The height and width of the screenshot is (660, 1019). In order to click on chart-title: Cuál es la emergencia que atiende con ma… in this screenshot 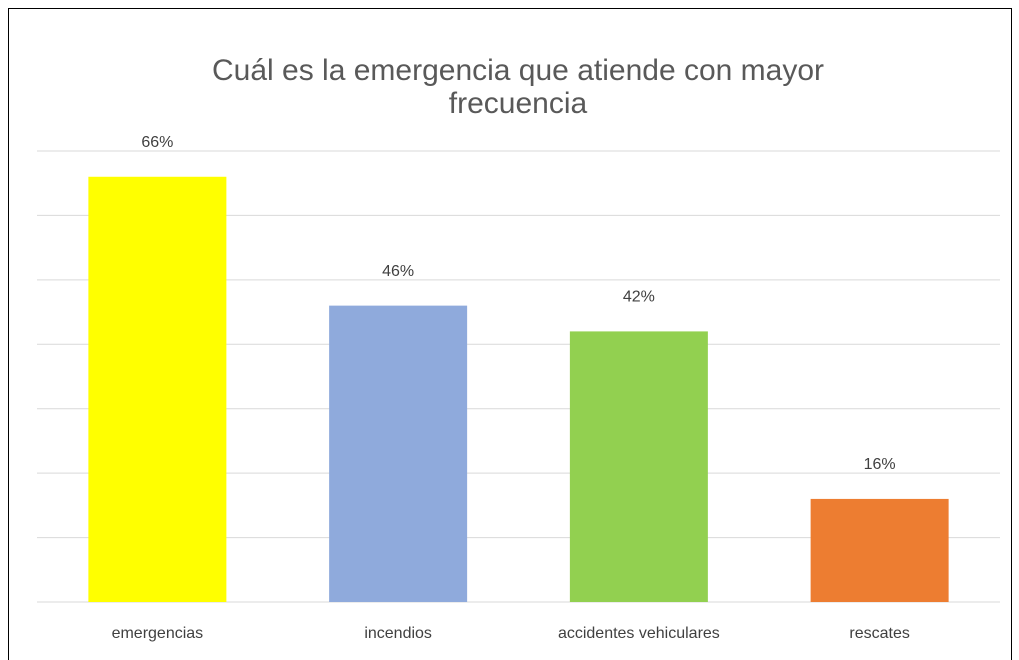, I will do `click(518, 70)`.